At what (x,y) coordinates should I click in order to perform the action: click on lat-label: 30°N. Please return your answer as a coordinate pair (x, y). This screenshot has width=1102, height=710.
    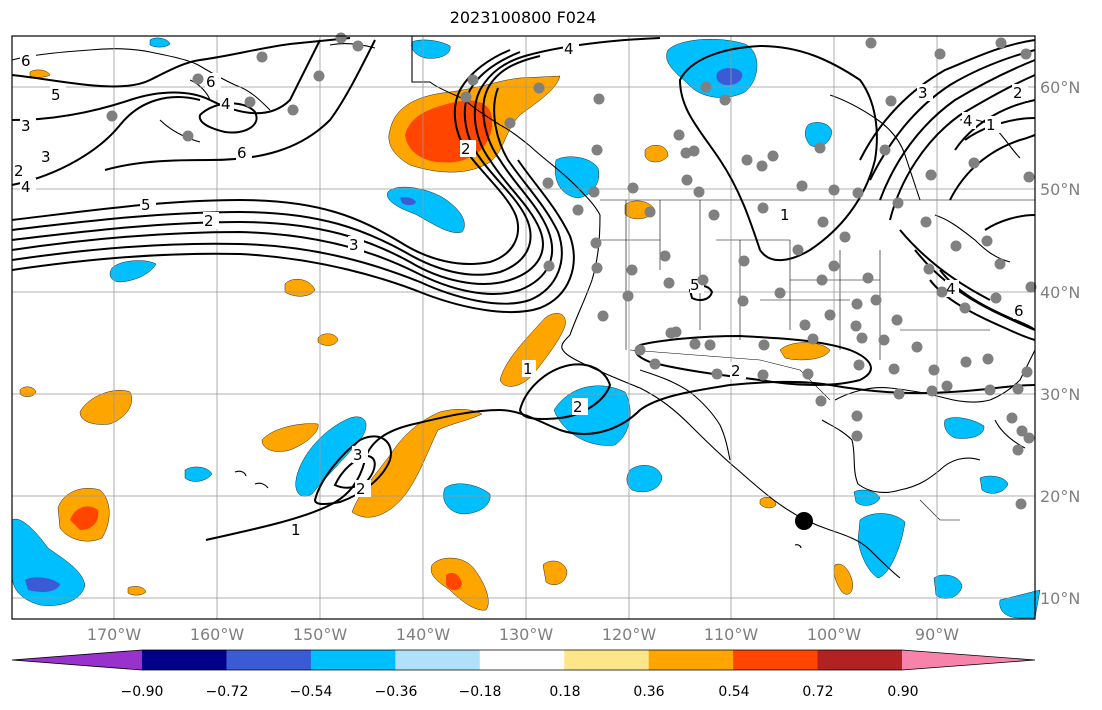
    Looking at the image, I should click on (1060, 394).